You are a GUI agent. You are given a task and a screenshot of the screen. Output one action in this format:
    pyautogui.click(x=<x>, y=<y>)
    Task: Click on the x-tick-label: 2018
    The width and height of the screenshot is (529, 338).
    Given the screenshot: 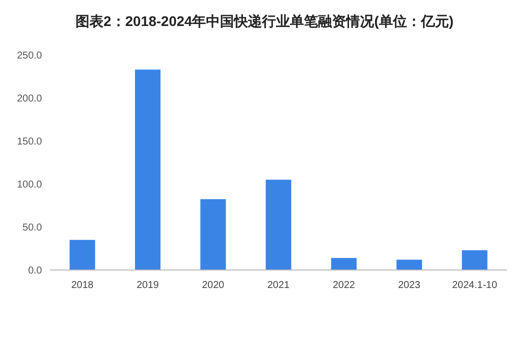 What is the action you would take?
    pyautogui.click(x=82, y=285)
    